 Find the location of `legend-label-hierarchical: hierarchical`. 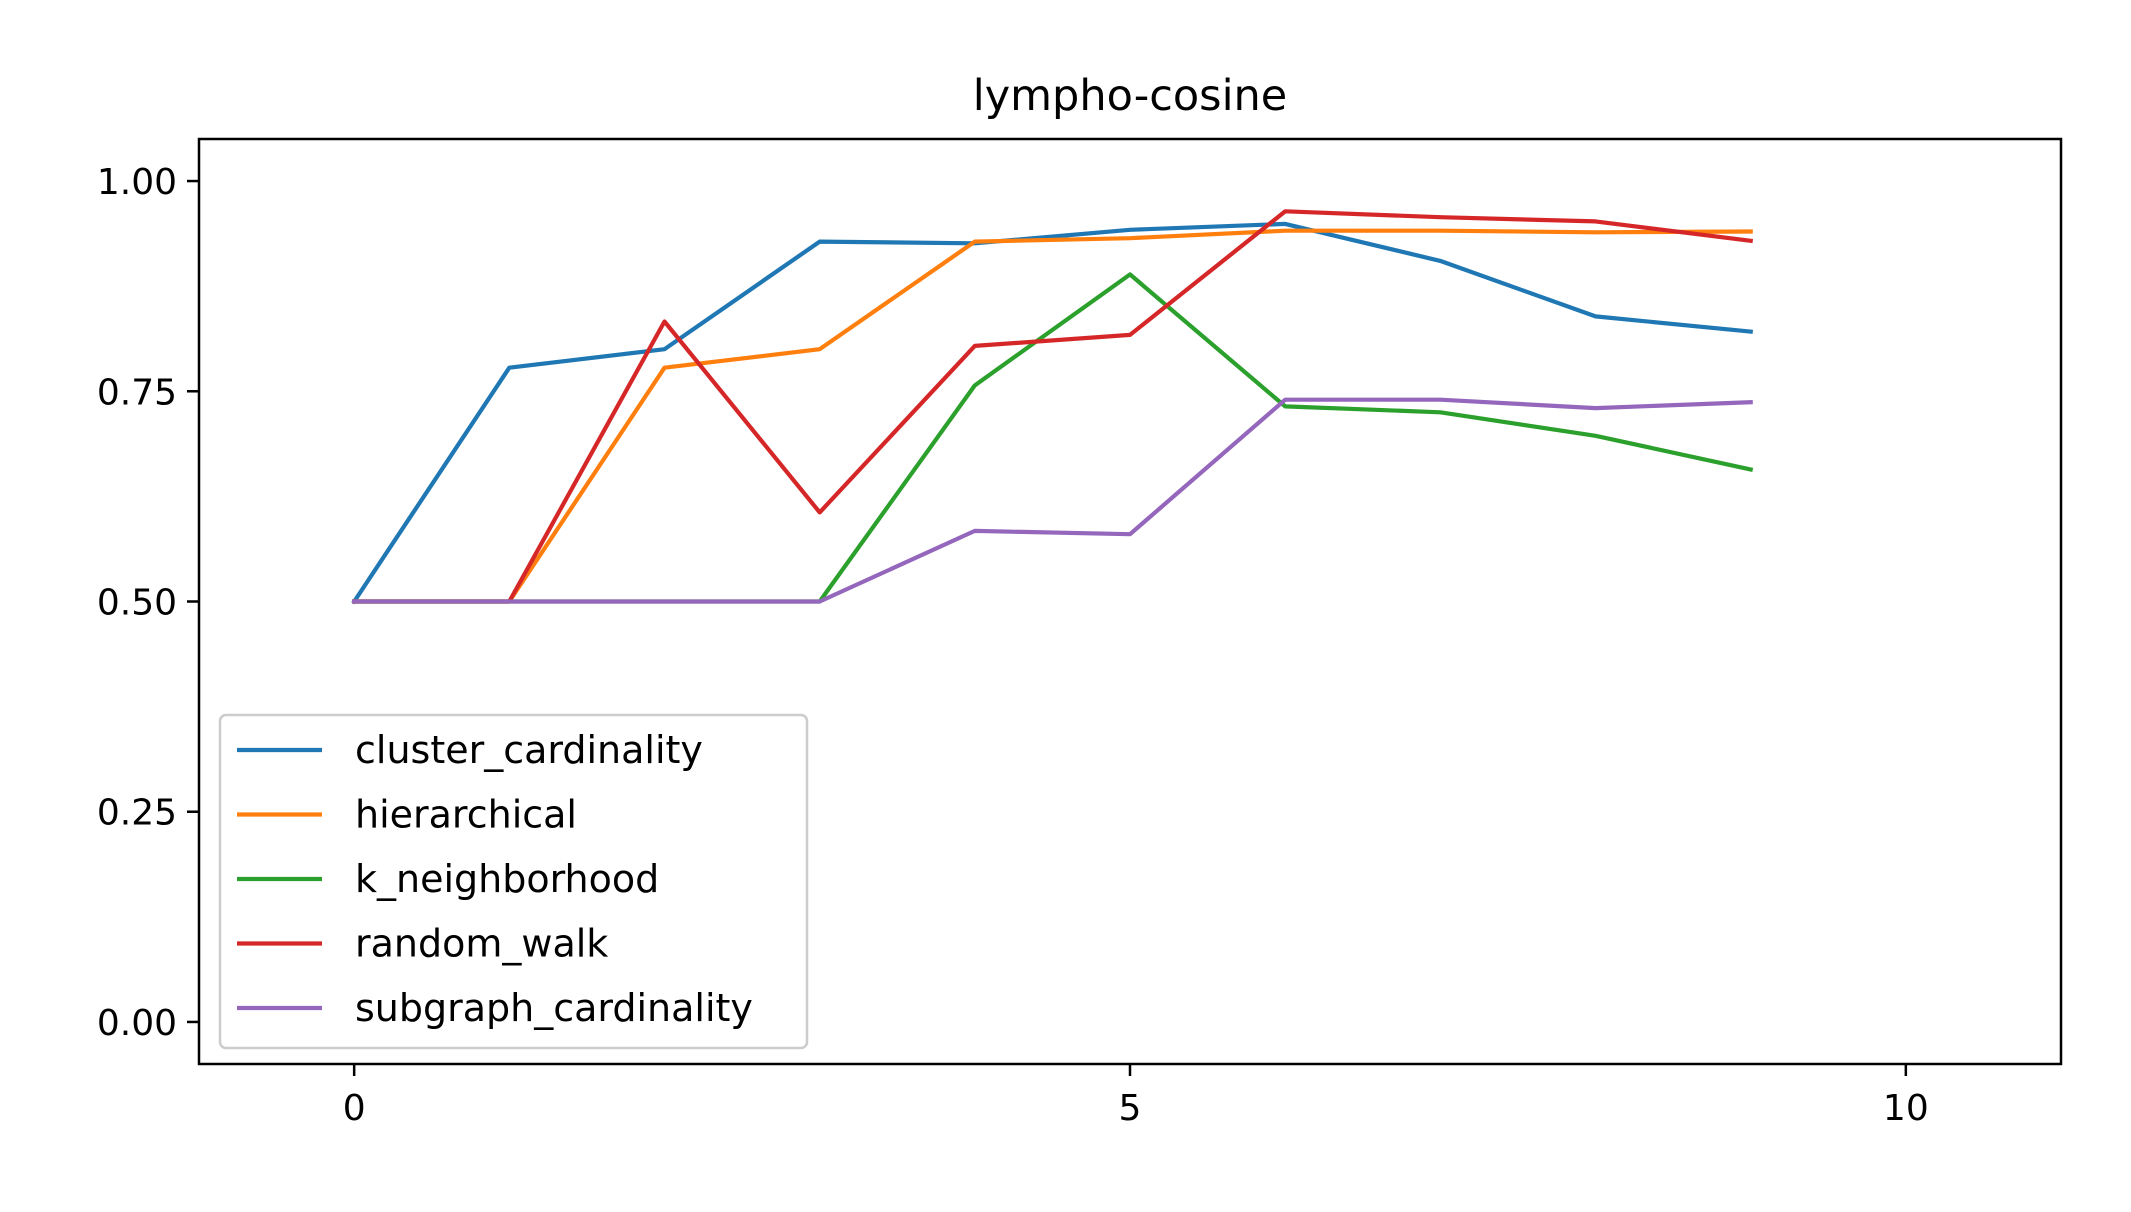

legend-label-hierarchical: hierarchical is located at coordinates (466, 815).